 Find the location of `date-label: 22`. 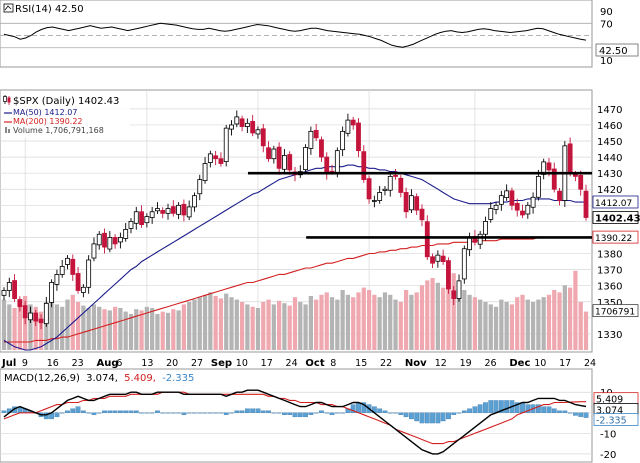

date-label: 22 is located at coordinates (386, 363).